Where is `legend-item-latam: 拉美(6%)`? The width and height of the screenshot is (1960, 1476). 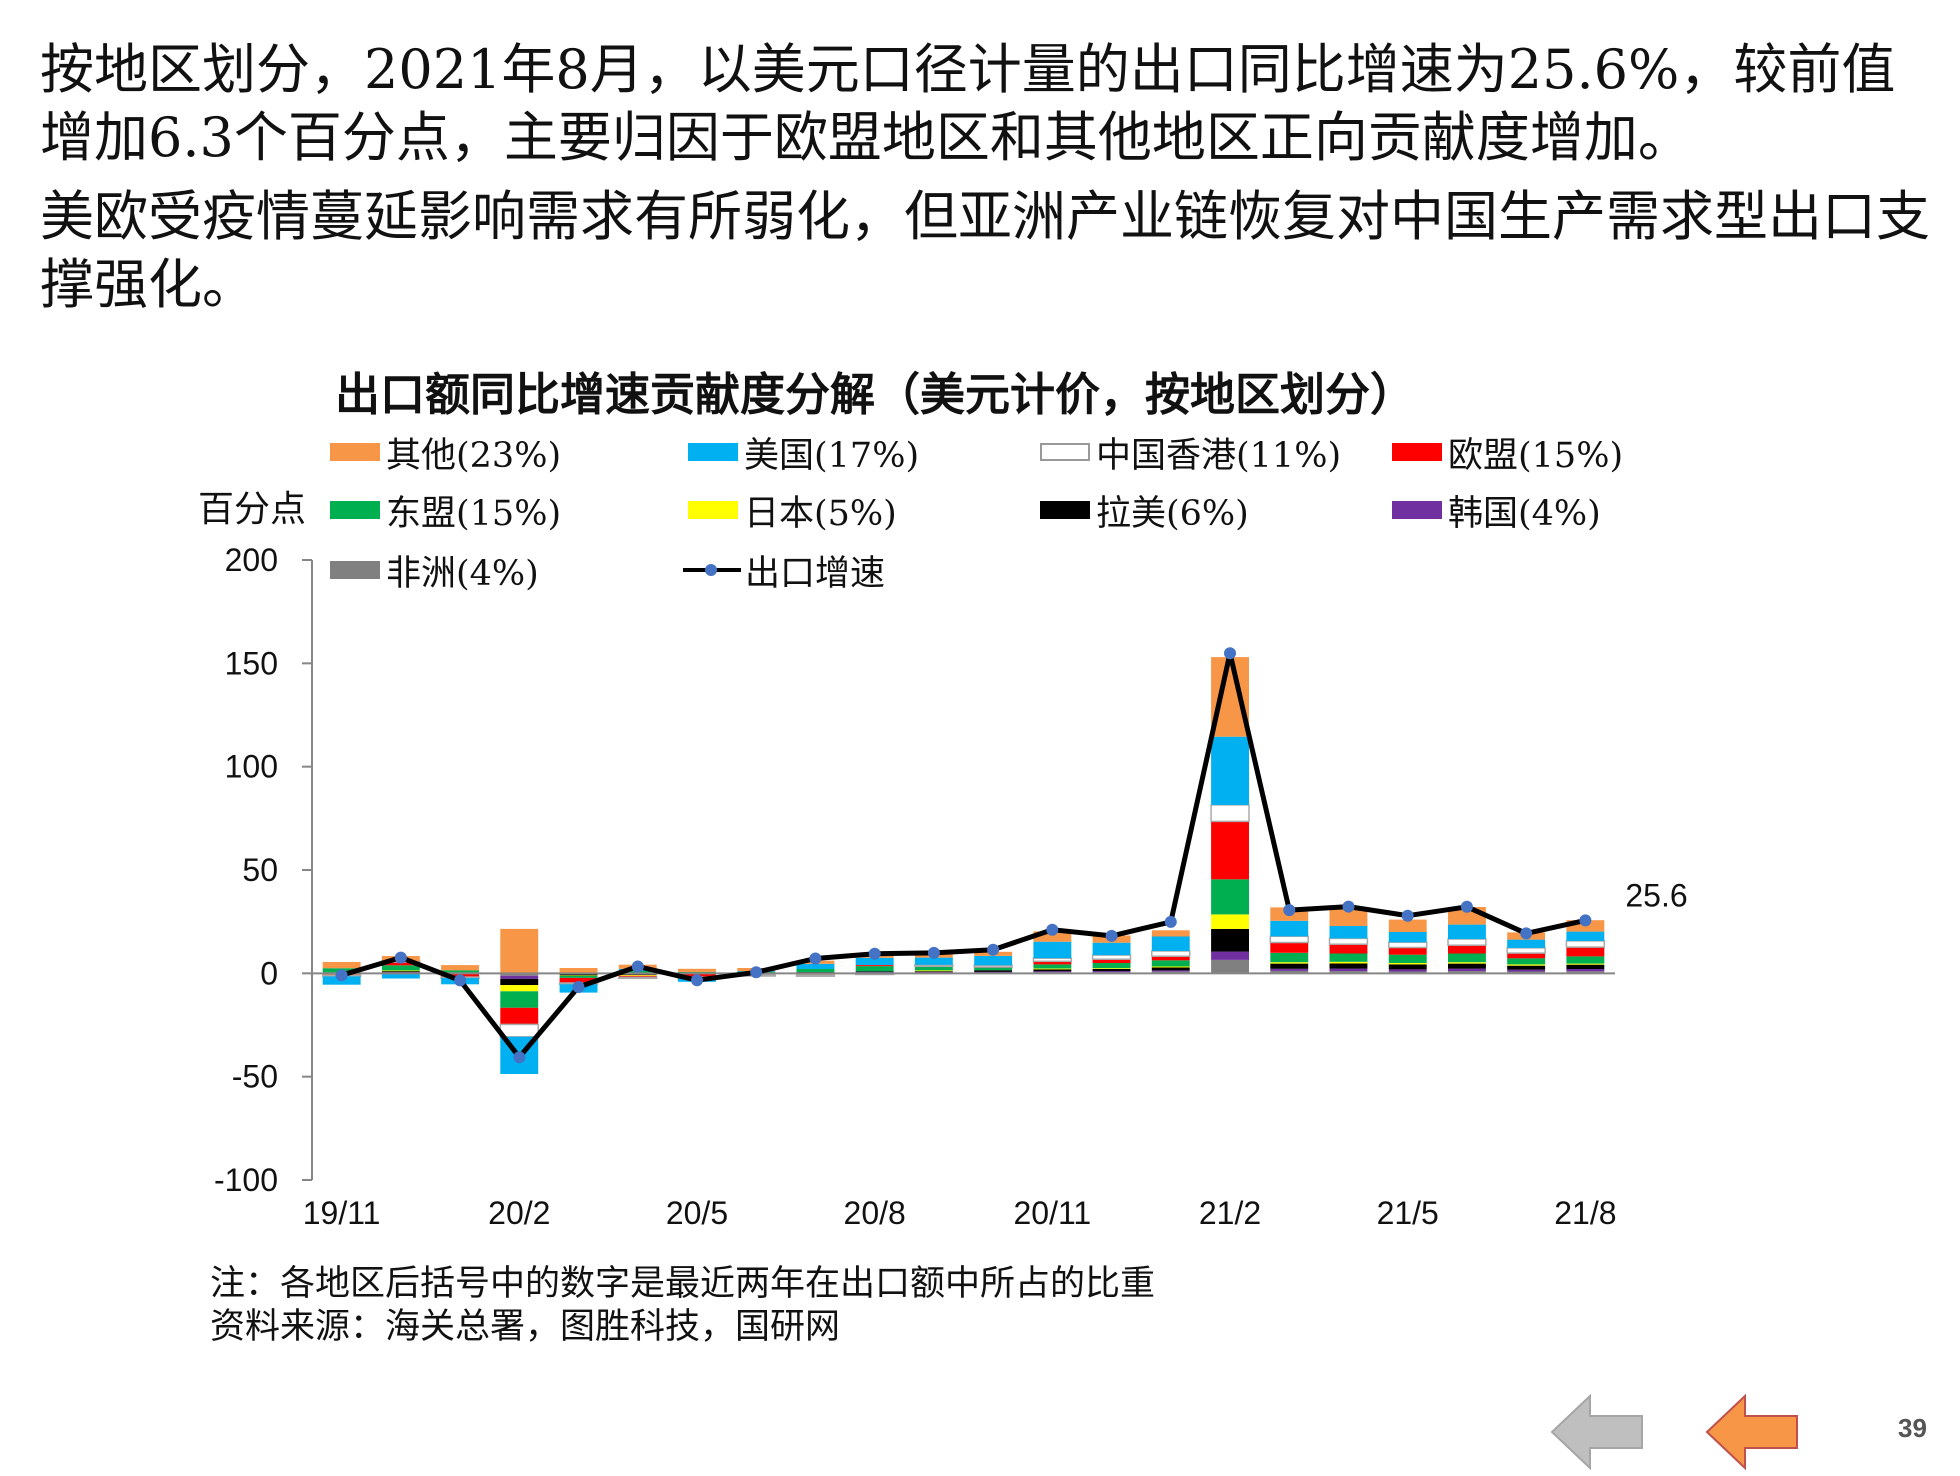
legend-item-latam: 拉美(6%) is located at coordinates (1144, 510).